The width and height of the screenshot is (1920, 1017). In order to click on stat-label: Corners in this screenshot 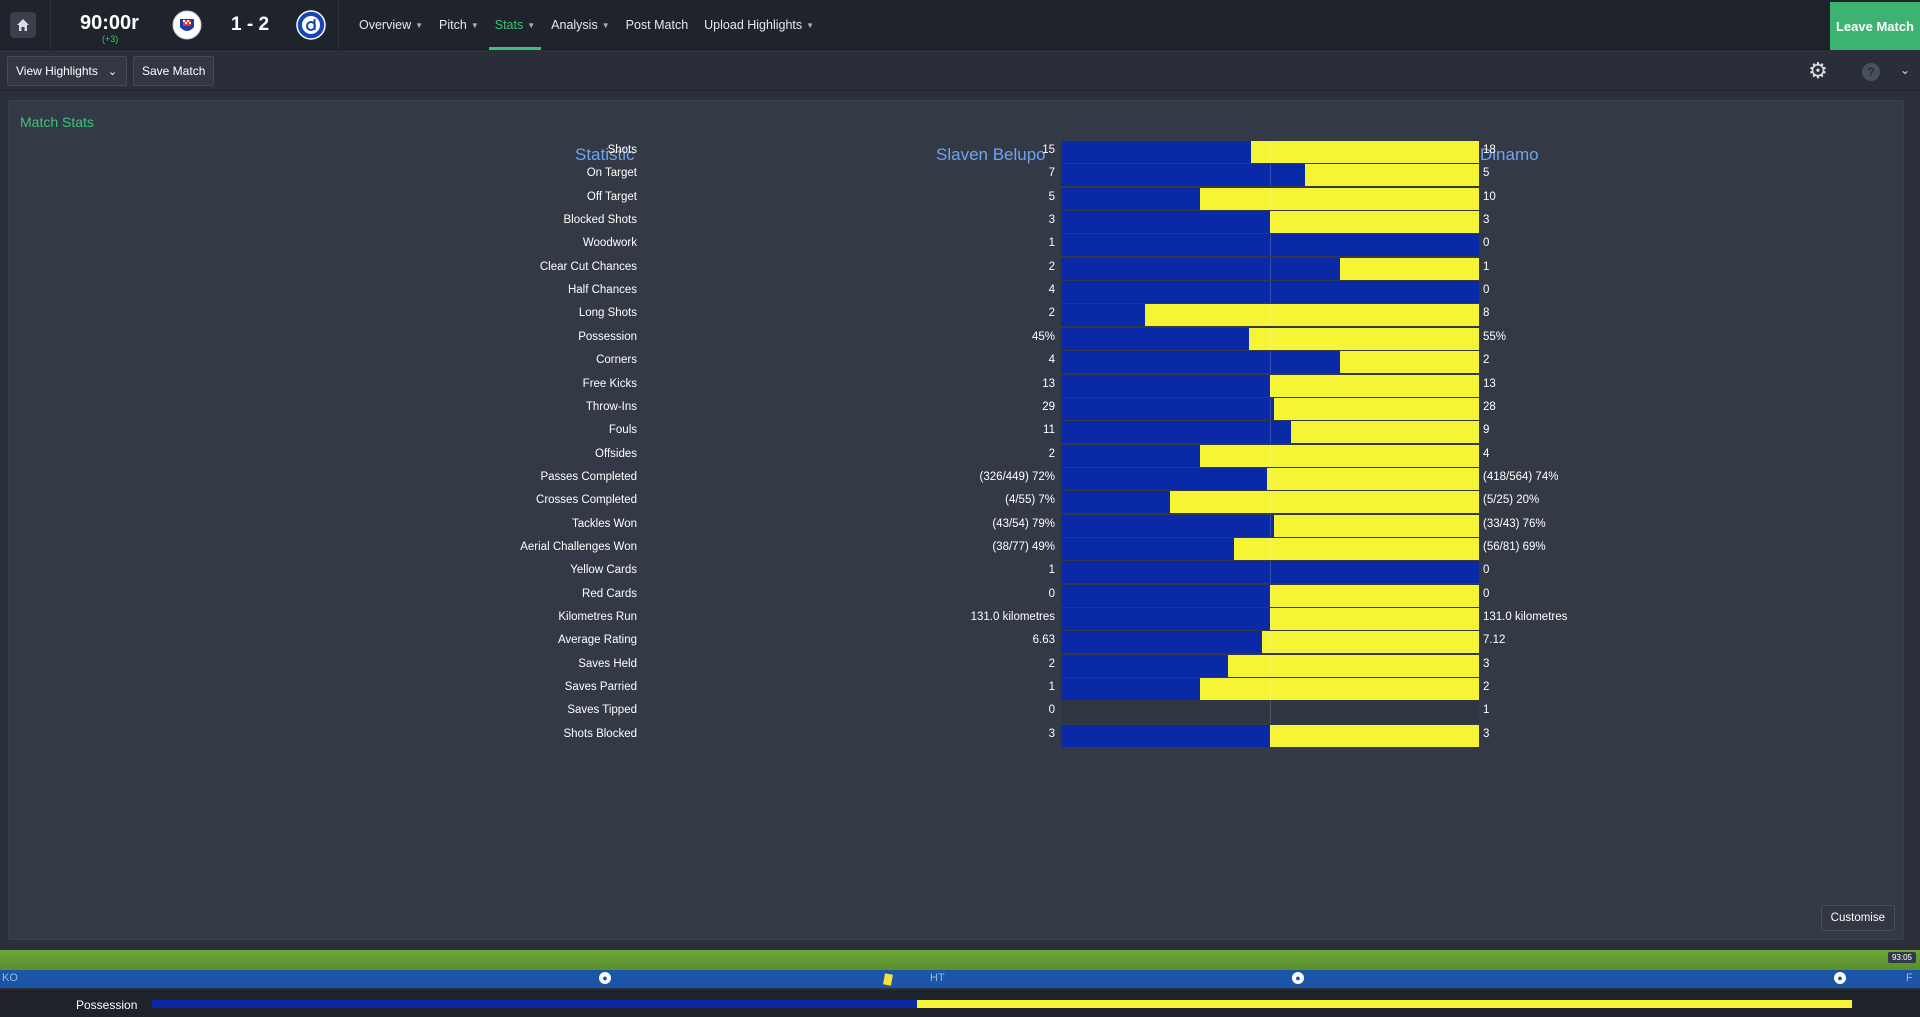, I will do `click(616, 360)`.